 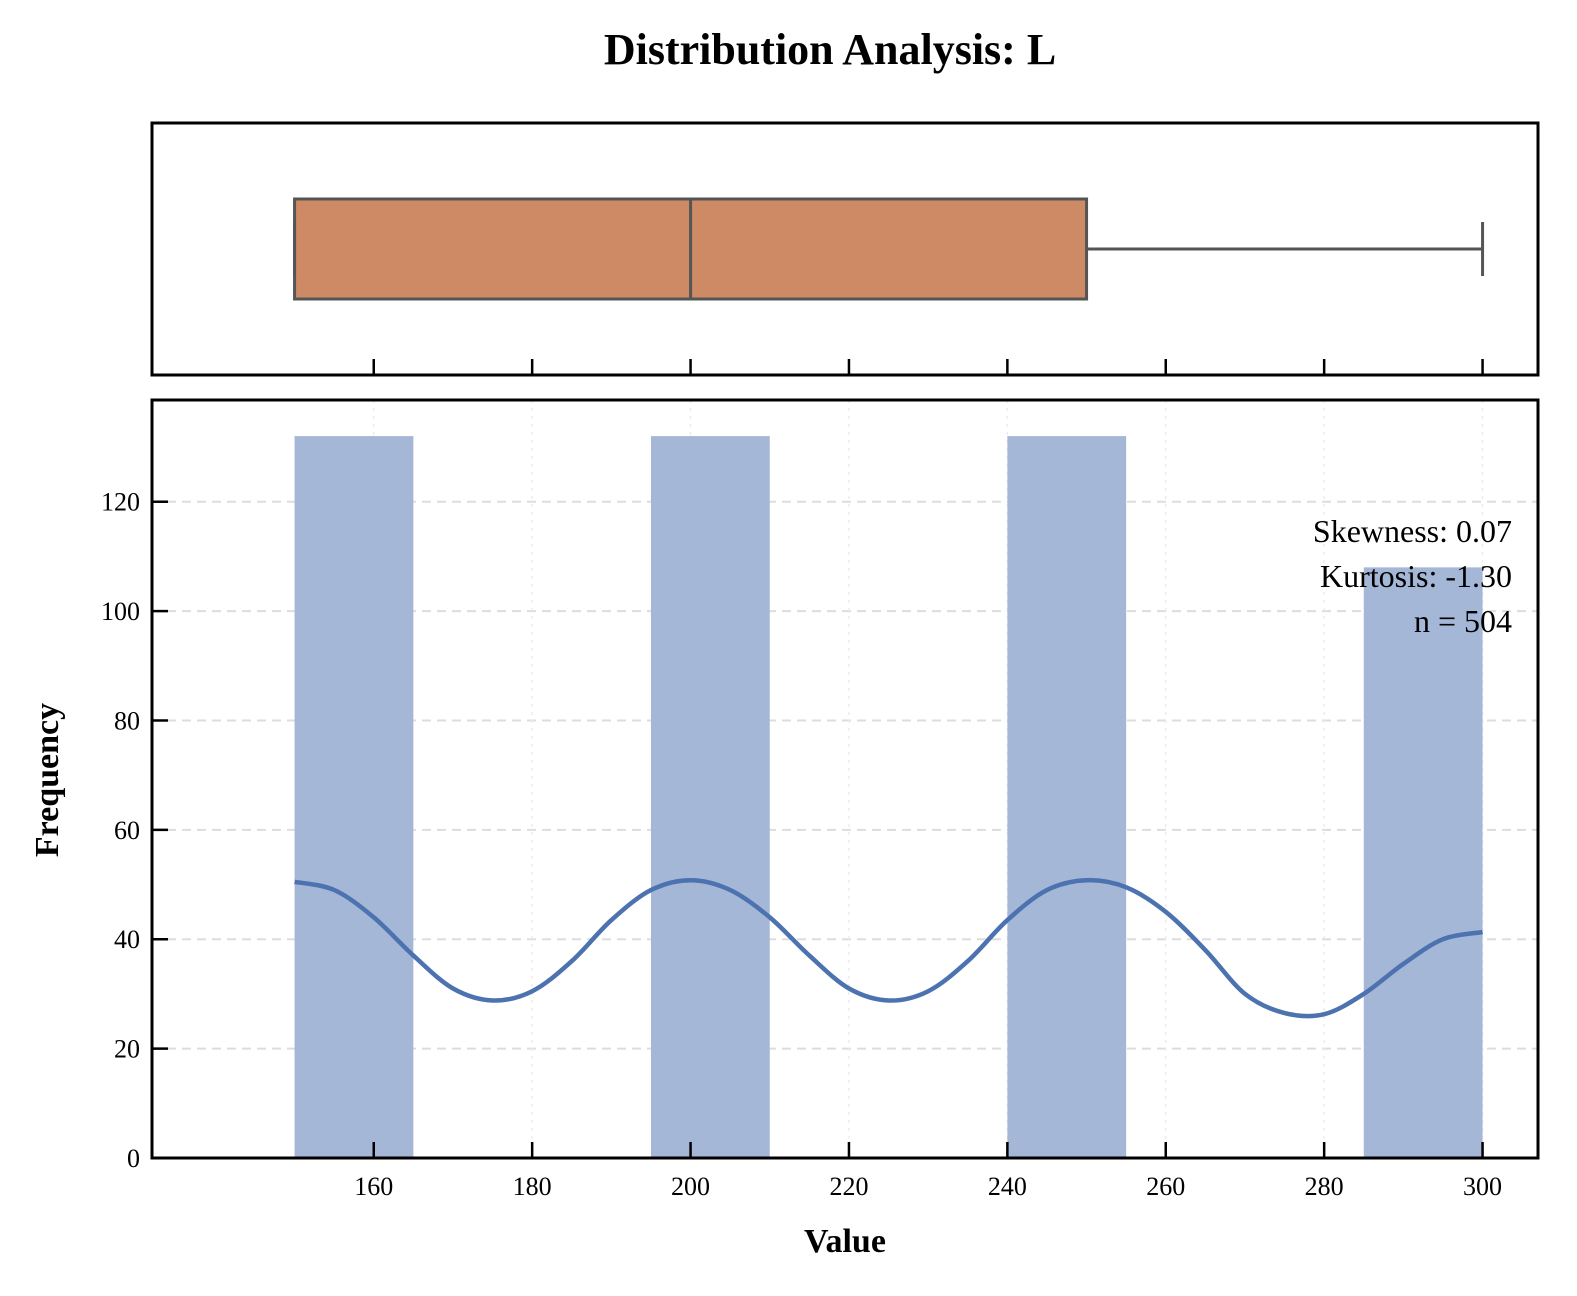 What do you see at coordinates (1463, 621) in the screenshot?
I see `stats-count: n = 504` at bounding box center [1463, 621].